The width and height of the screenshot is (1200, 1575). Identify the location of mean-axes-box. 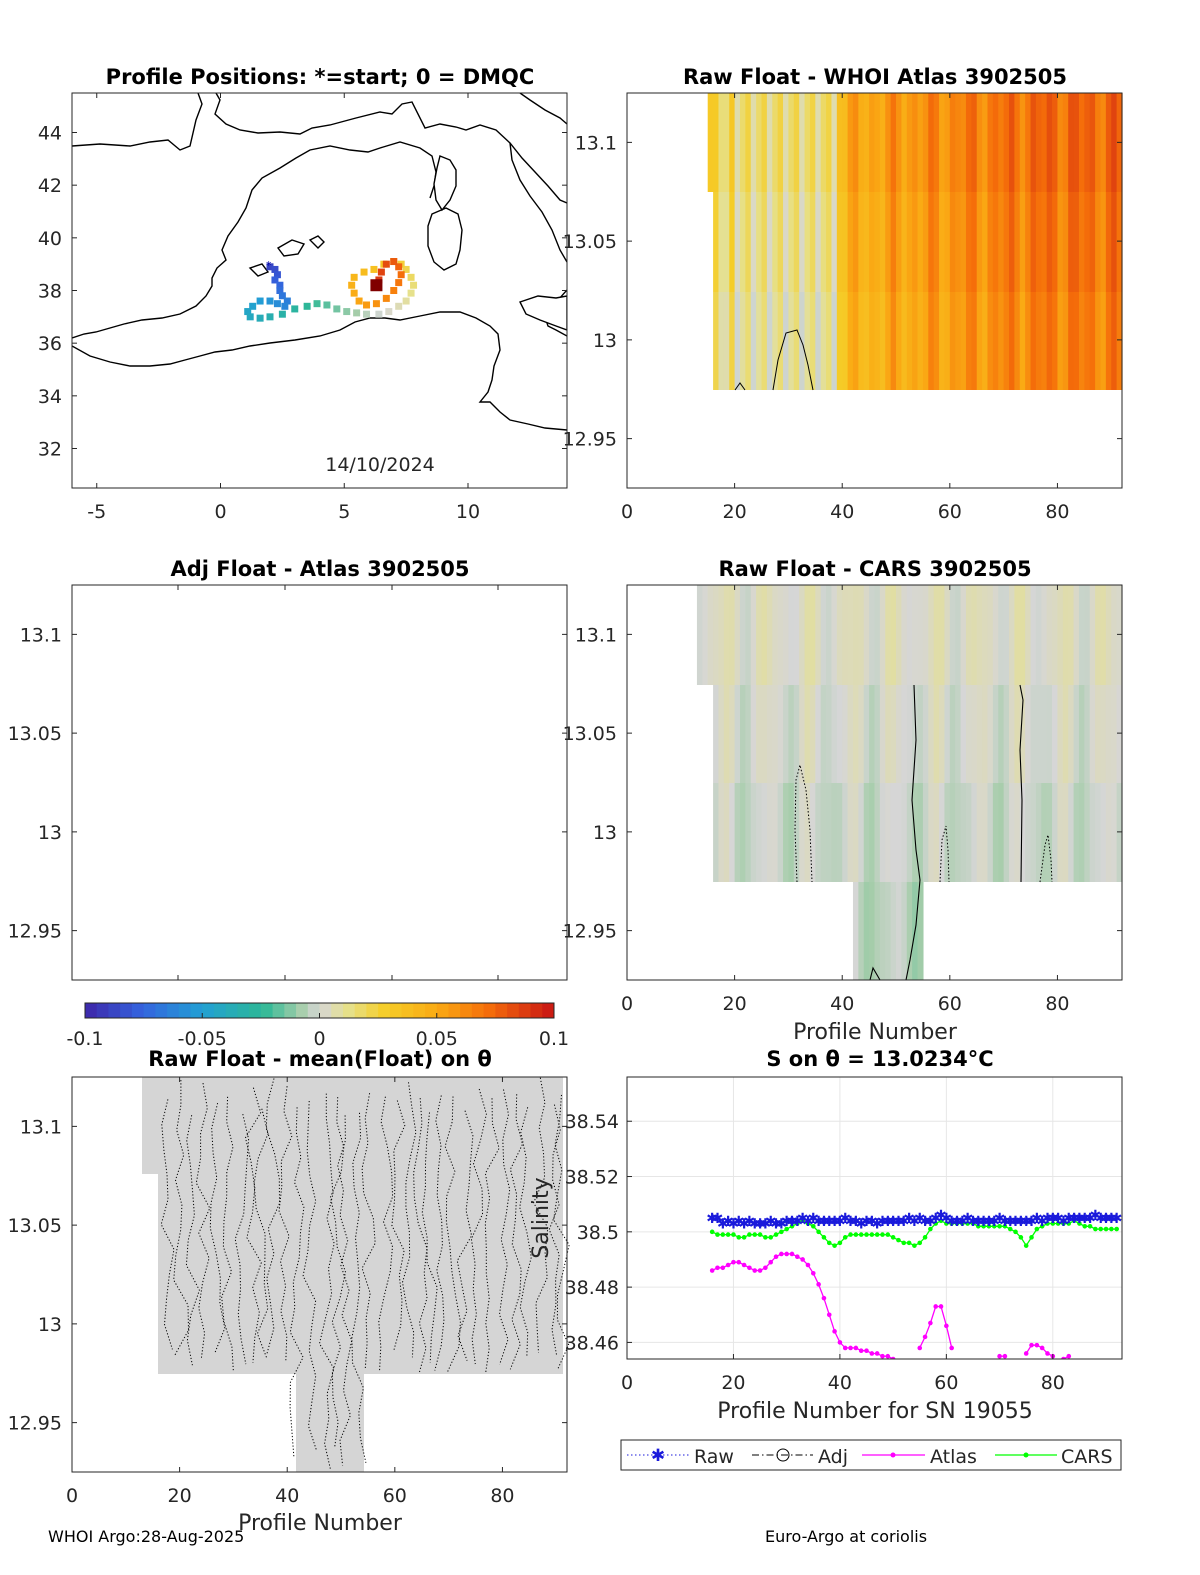
(319, 1274).